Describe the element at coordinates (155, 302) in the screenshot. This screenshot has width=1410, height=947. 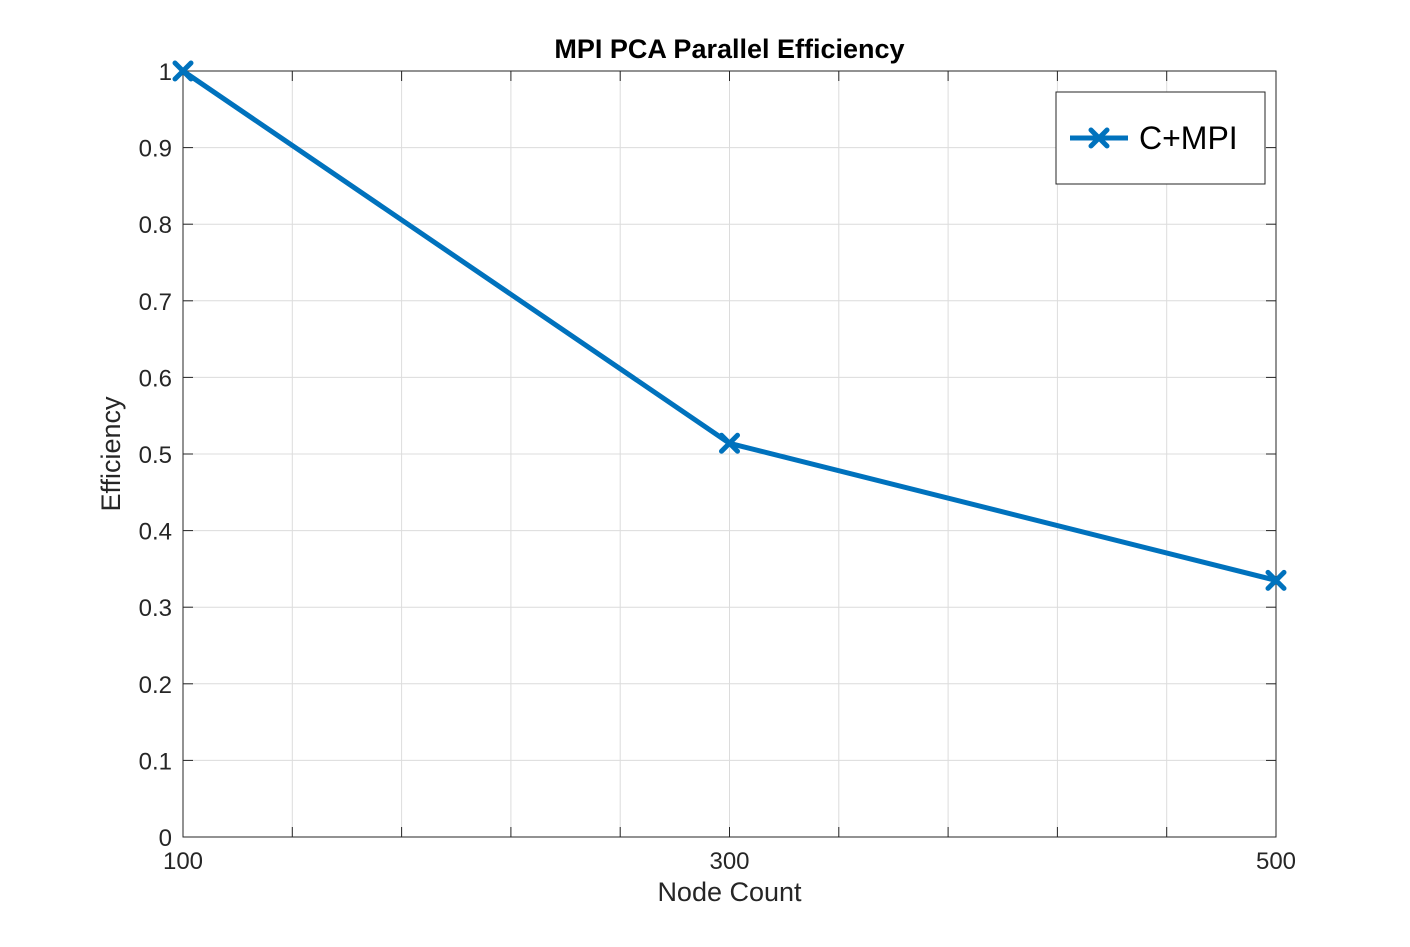
I see `y-tick-label: 0.7` at that location.